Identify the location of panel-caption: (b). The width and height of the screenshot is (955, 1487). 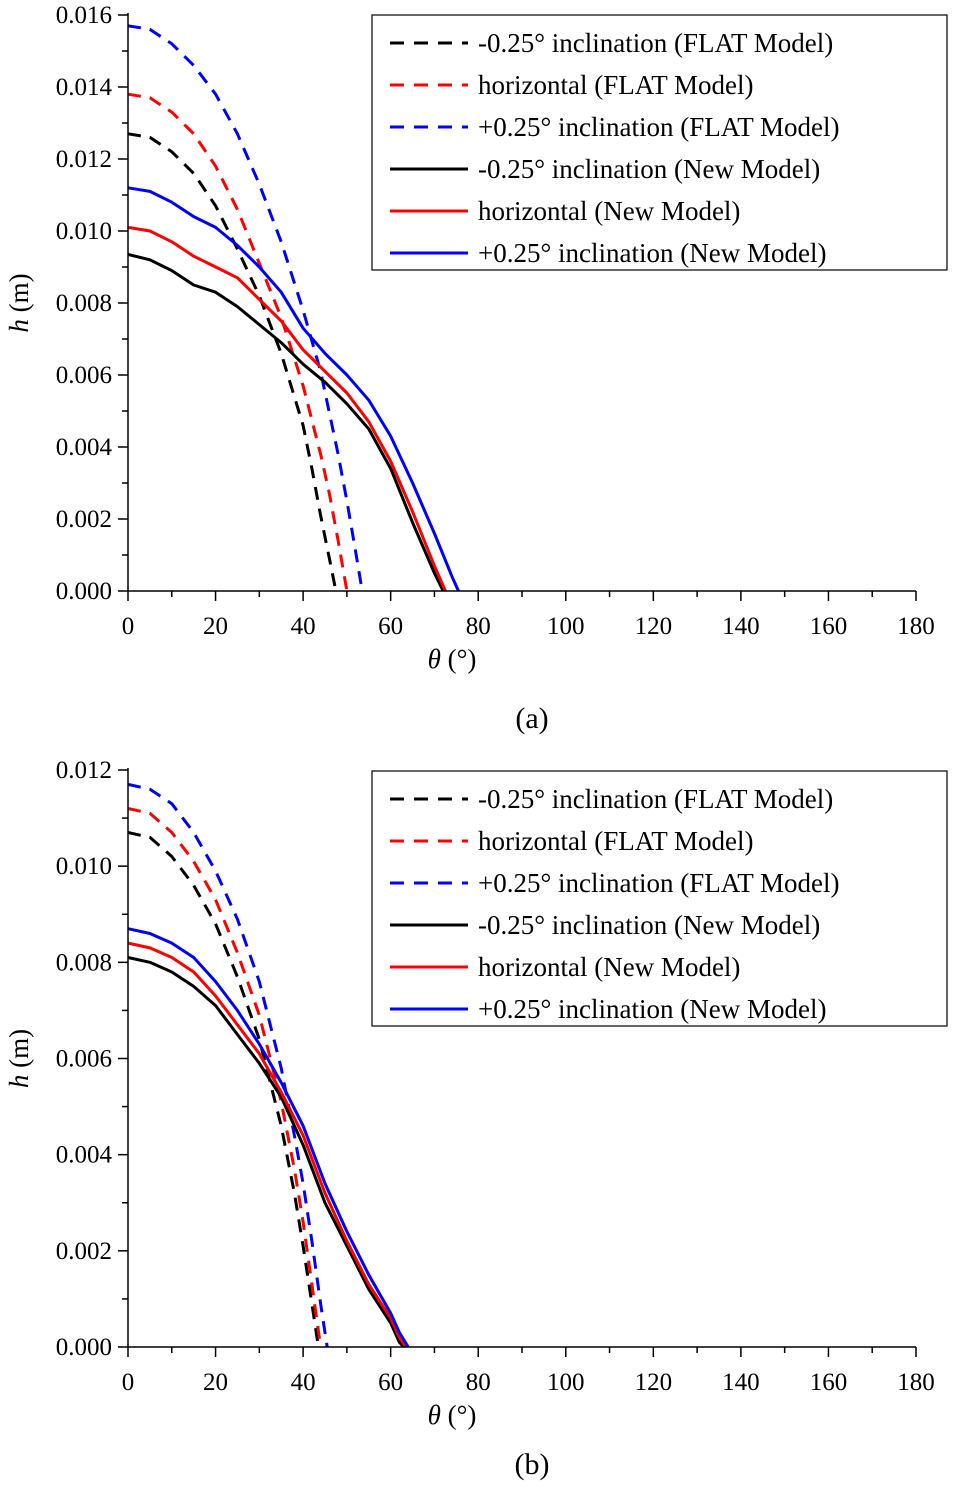
(532, 1464).